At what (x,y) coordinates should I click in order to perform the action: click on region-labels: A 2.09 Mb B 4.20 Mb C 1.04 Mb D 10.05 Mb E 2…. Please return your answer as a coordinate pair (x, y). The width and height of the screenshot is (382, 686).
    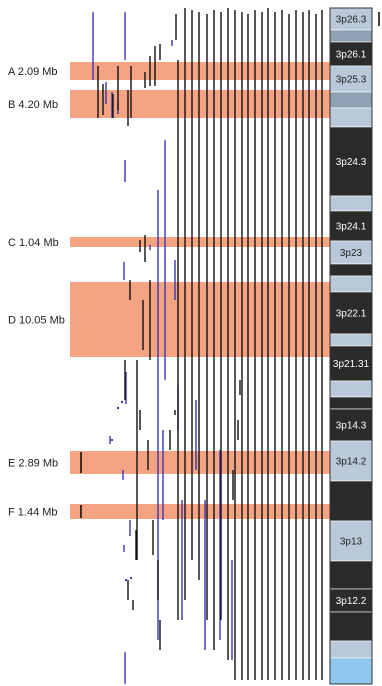
    Looking at the image, I should click on (36, 292).